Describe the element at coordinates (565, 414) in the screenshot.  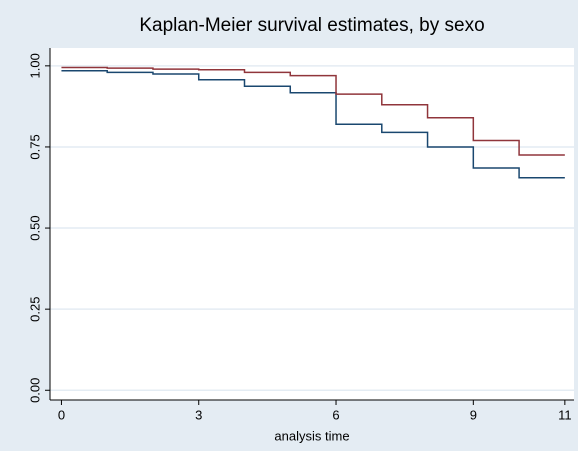
I see `x-tick-label: 11` at that location.